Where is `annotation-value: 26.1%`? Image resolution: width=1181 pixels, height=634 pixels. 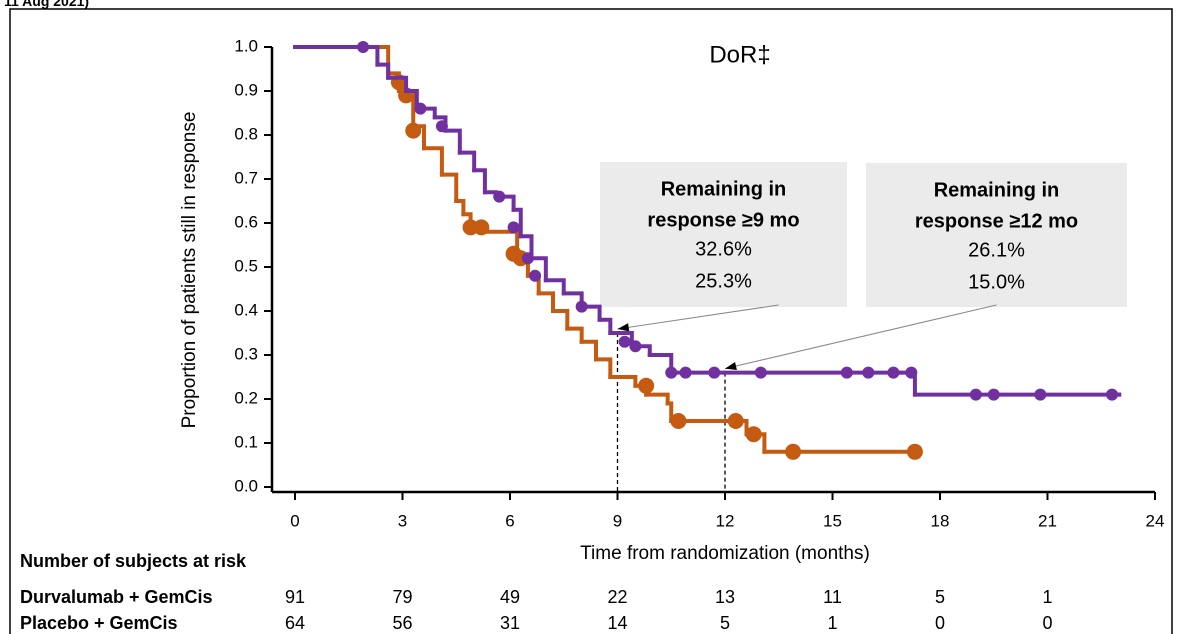
annotation-value: 26.1% is located at coordinates (996, 250).